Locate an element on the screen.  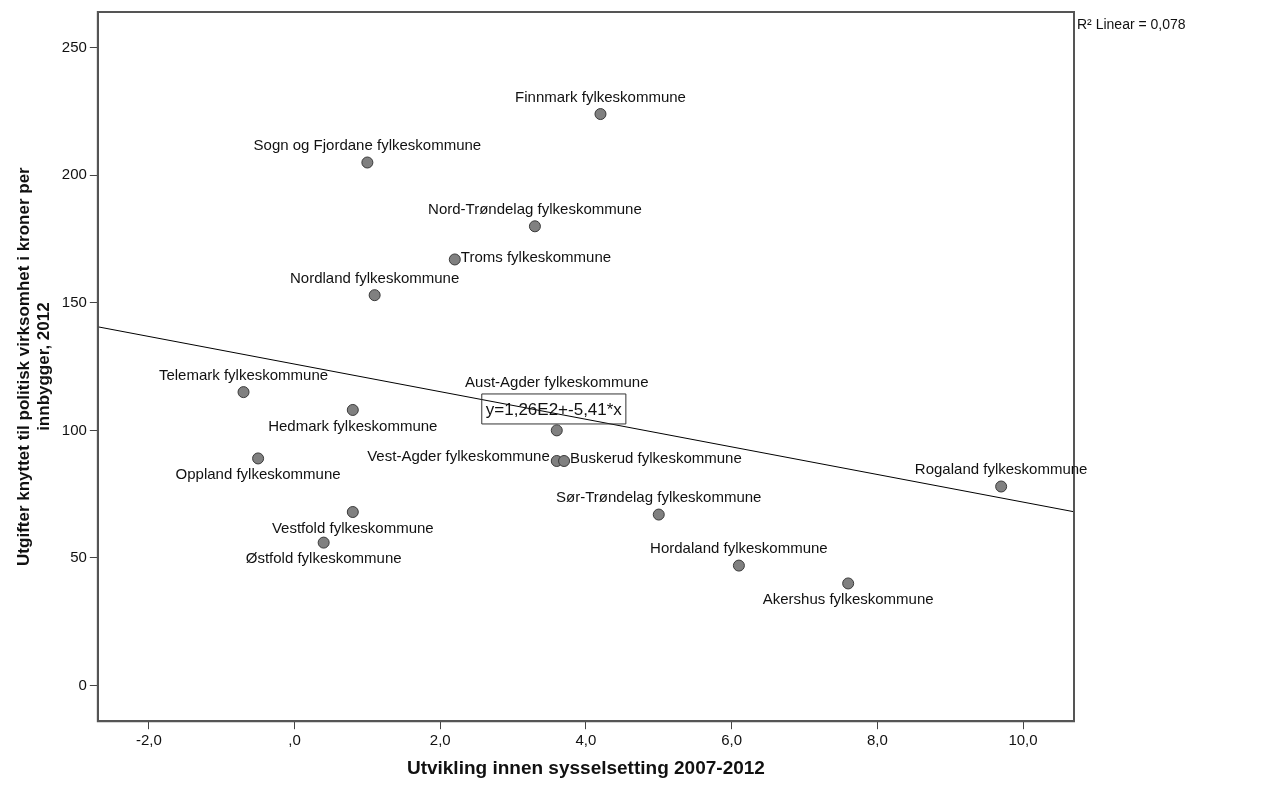
data-label: Finnmark fylkeskommune is located at coordinates (600, 96).